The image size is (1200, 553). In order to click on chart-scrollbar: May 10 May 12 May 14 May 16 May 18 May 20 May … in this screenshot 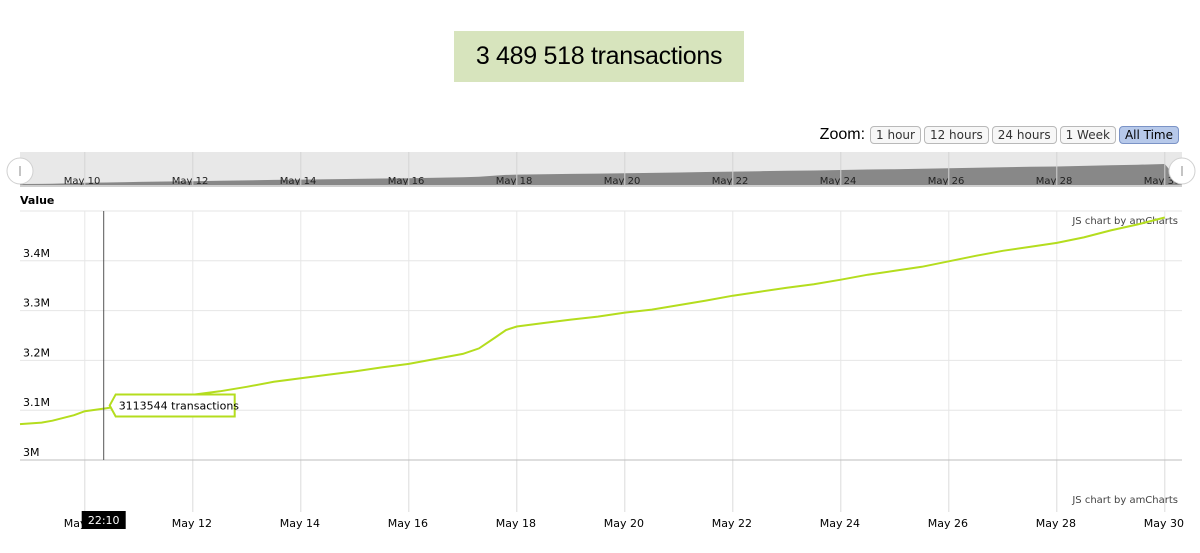, I will do `click(601, 169)`.